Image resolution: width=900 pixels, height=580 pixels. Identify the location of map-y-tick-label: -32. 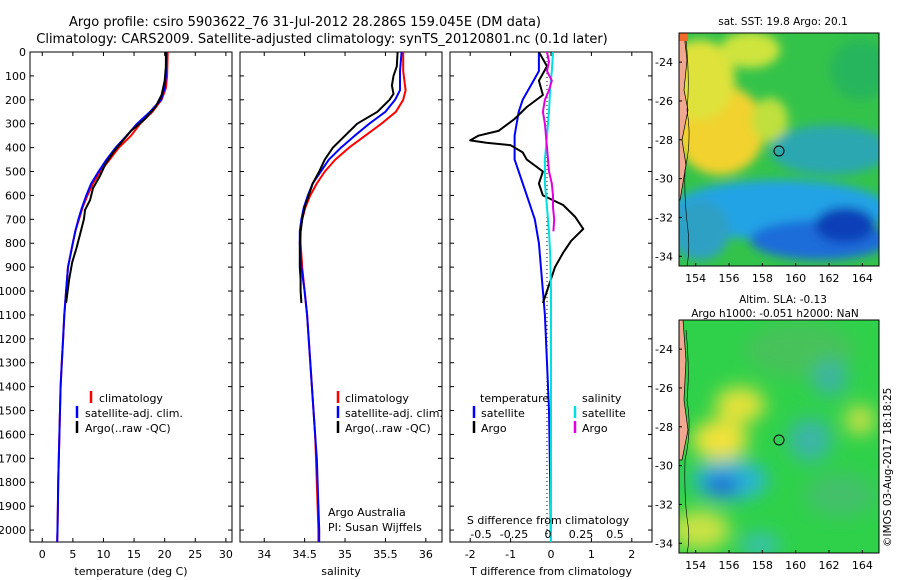
(664, 217).